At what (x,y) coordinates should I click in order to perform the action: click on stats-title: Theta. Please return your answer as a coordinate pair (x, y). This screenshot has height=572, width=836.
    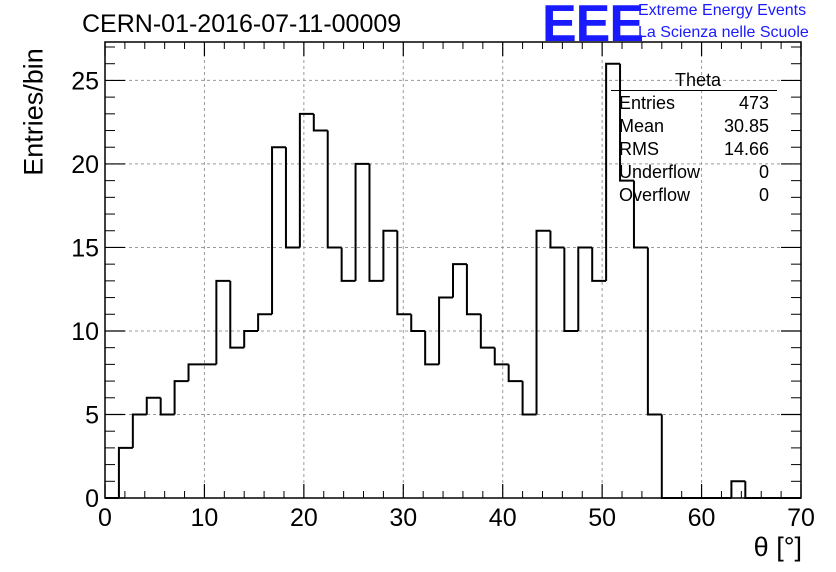
    Looking at the image, I should click on (698, 80).